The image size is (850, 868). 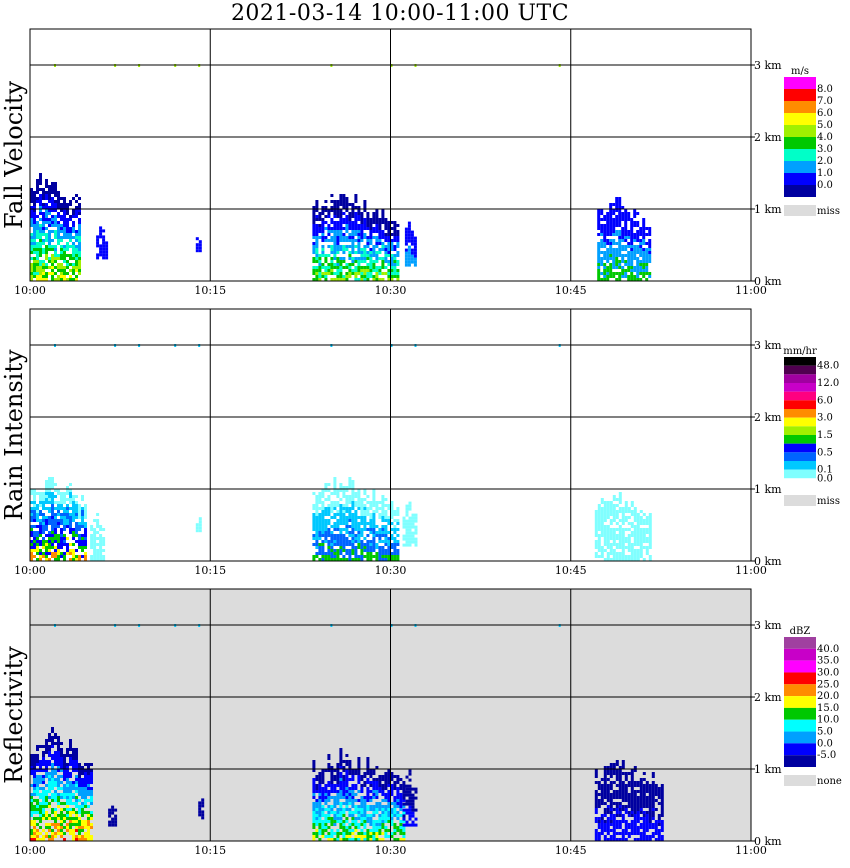 What do you see at coordinates (825, 400) in the screenshot?
I see `legend-label: 6.0` at bounding box center [825, 400].